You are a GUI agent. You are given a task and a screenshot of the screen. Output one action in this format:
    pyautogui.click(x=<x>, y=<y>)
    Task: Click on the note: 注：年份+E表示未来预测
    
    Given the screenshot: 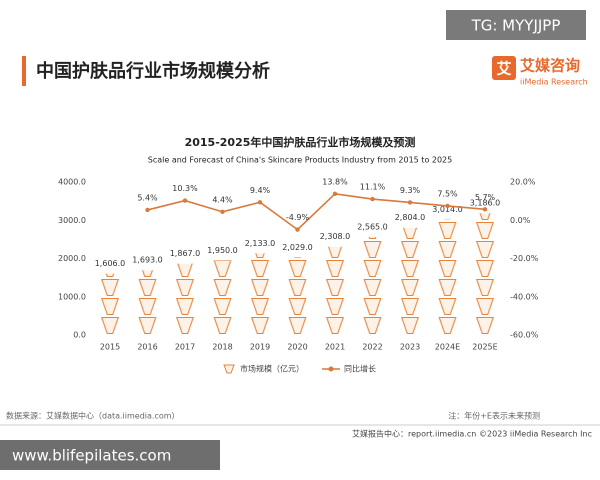 What is the action you would take?
    pyautogui.click(x=494, y=416)
    